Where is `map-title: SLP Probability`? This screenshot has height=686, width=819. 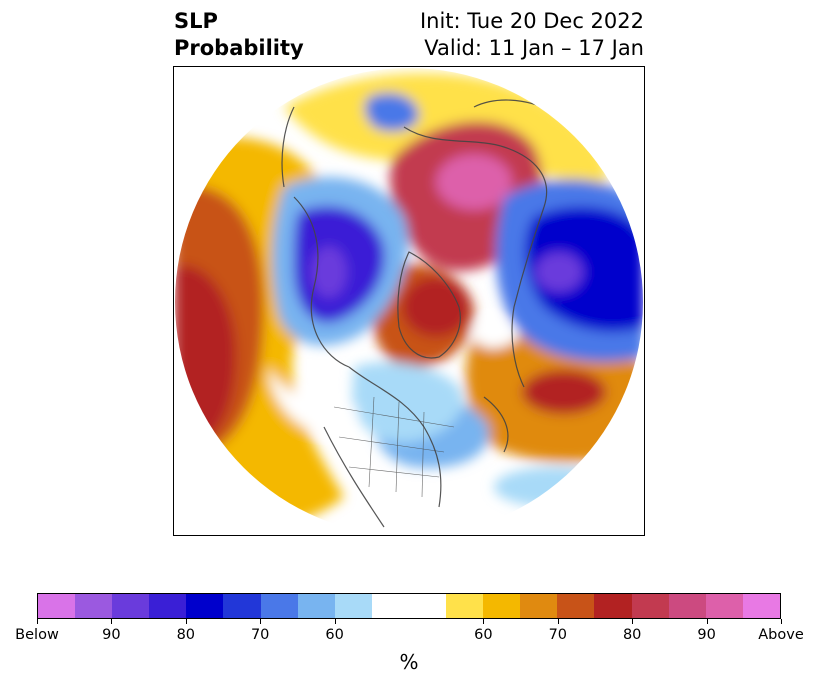 map-title: SLP Probability is located at coordinates (239, 35).